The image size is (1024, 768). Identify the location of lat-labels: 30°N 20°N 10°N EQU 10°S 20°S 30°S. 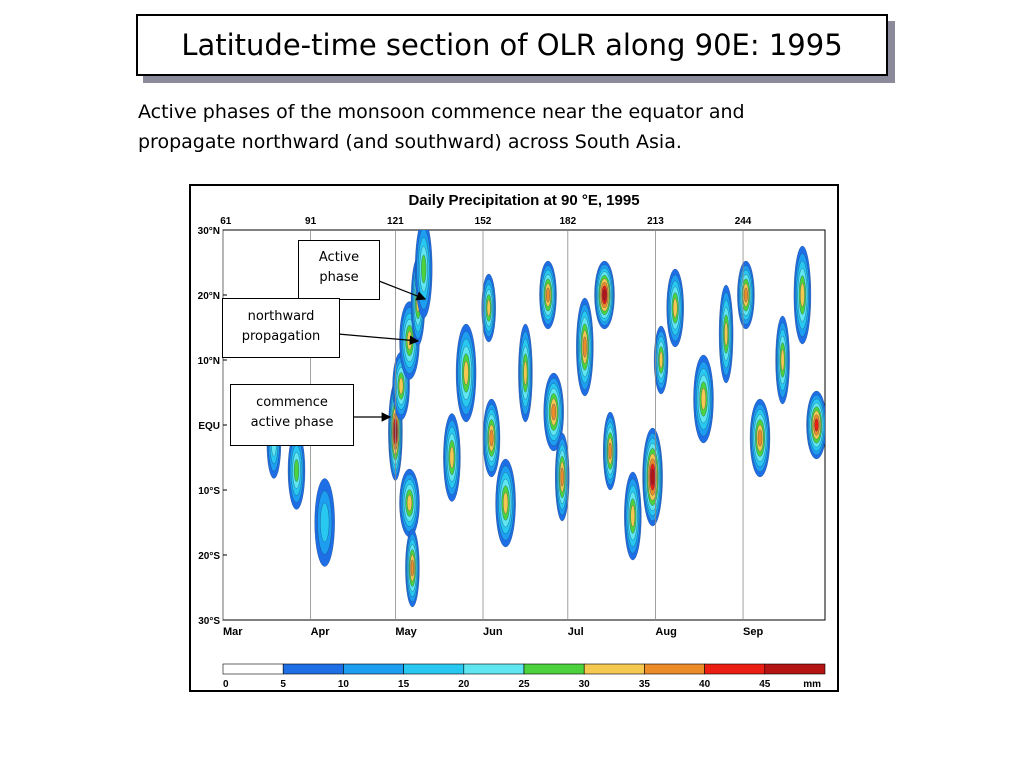
(212, 426).